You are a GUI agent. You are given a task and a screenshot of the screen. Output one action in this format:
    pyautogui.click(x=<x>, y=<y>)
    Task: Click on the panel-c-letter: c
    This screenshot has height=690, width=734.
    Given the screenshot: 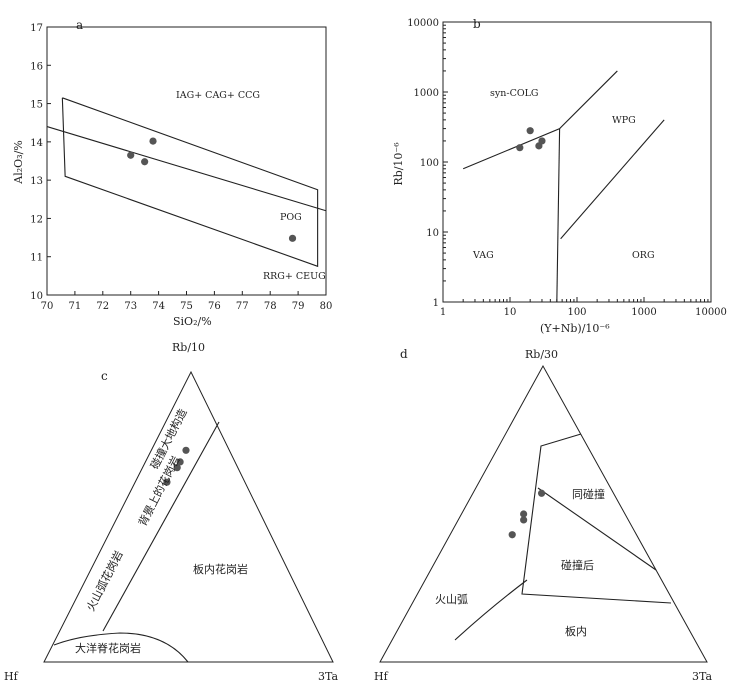 What is the action you would take?
    pyautogui.click(x=104, y=376)
    